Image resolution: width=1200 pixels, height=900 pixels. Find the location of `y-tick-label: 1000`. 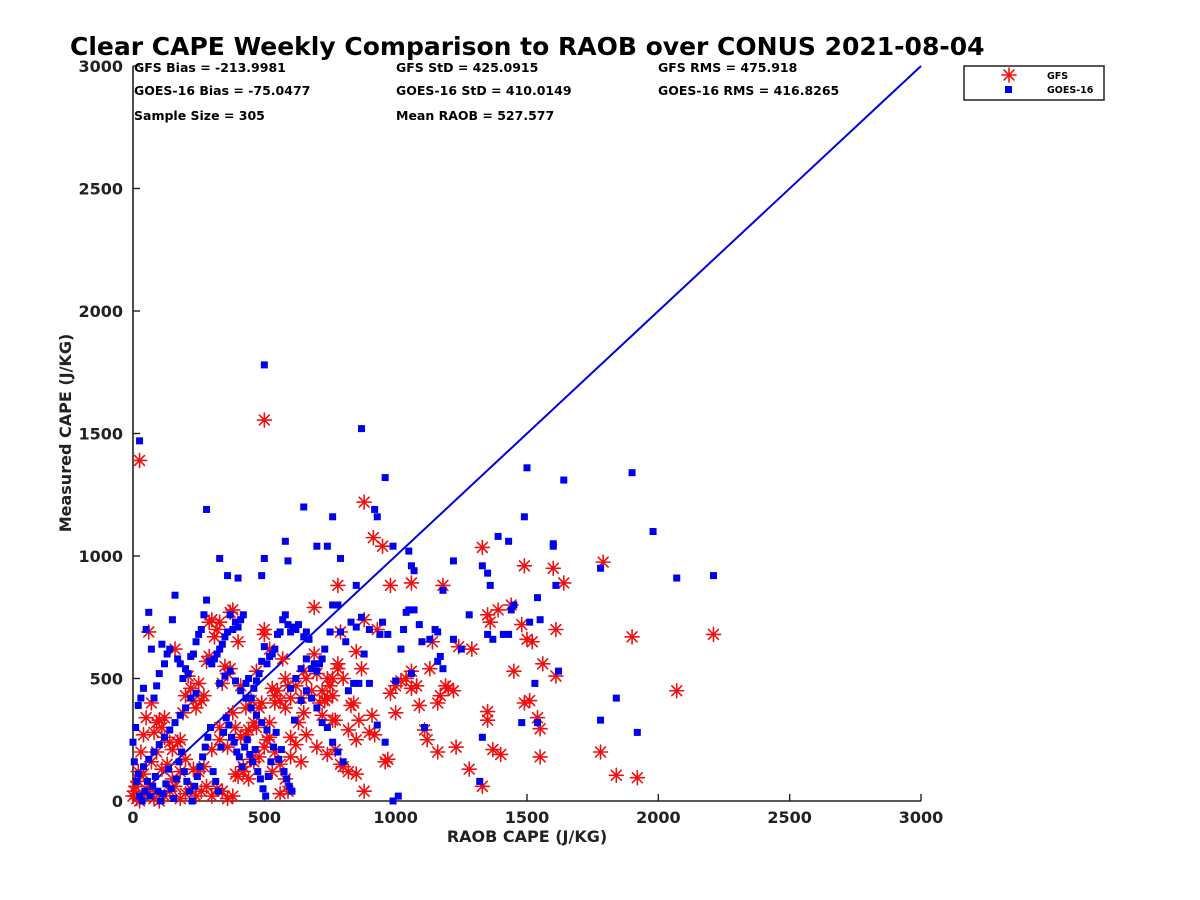

y-tick-label: 1000 is located at coordinates (100, 556).